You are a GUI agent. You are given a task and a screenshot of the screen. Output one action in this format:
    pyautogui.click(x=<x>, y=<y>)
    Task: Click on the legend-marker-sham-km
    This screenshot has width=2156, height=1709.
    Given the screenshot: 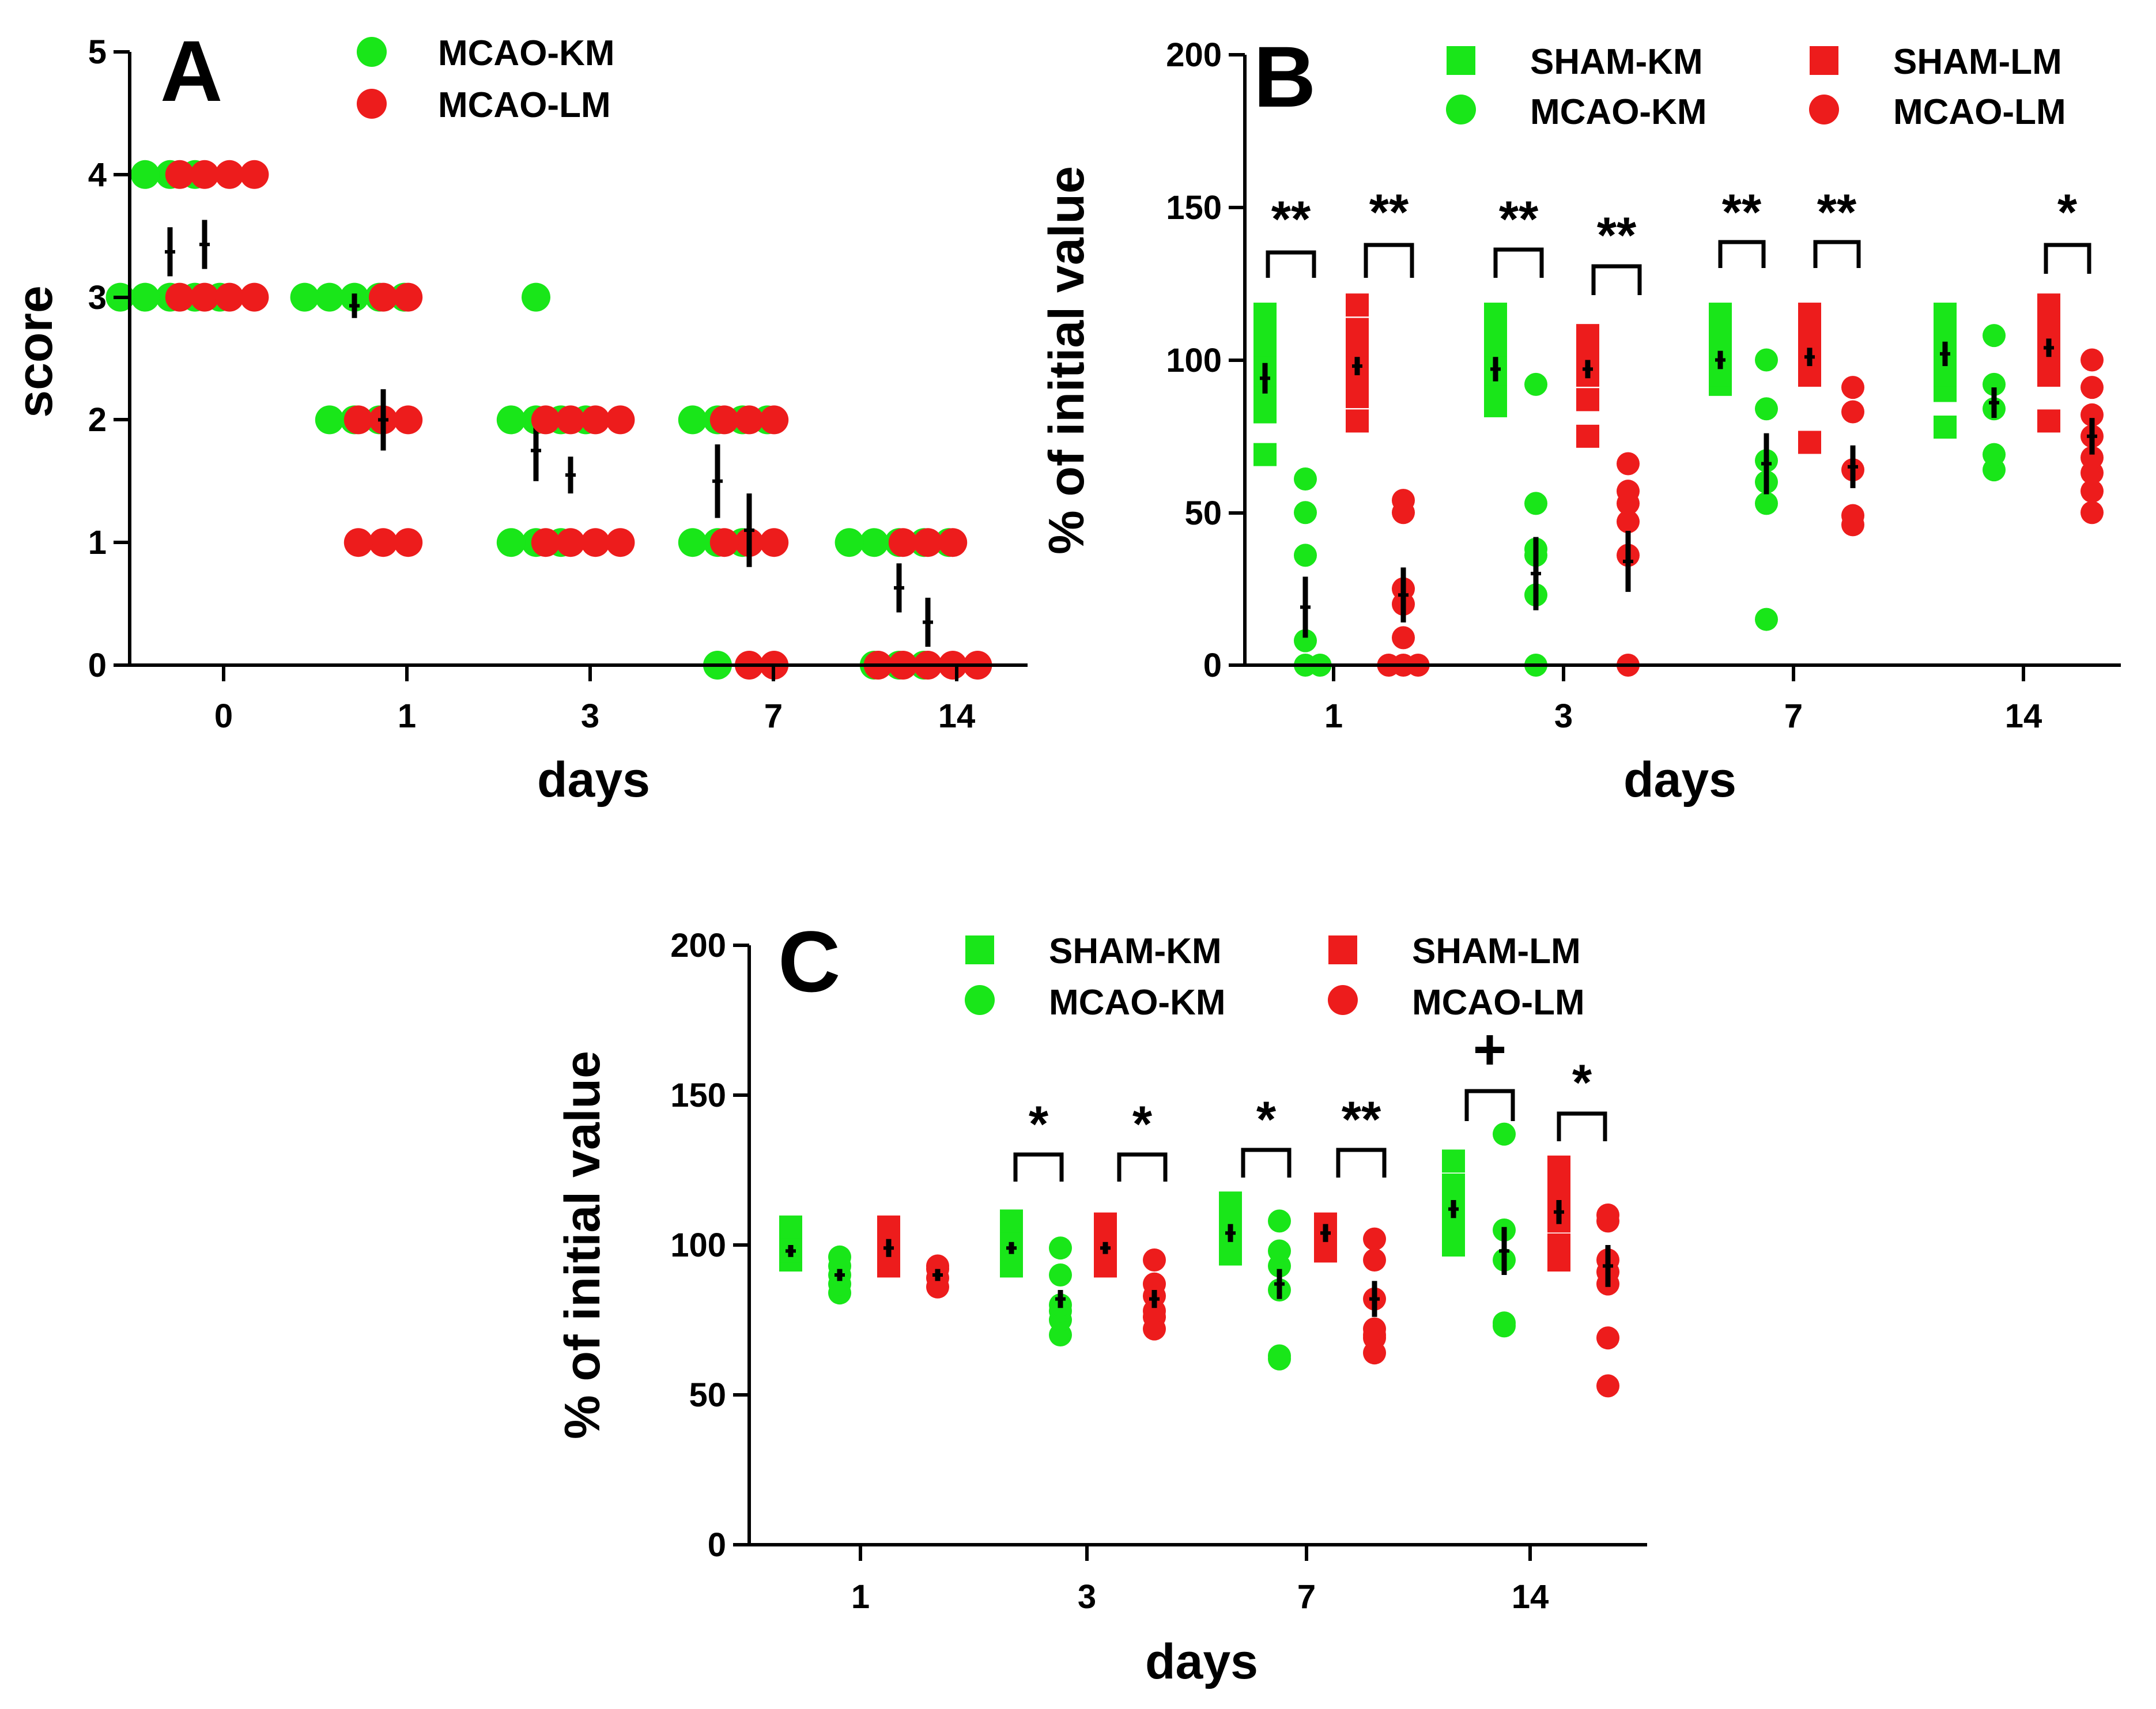 What is the action you would take?
    pyautogui.click(x=979, y=949)
    